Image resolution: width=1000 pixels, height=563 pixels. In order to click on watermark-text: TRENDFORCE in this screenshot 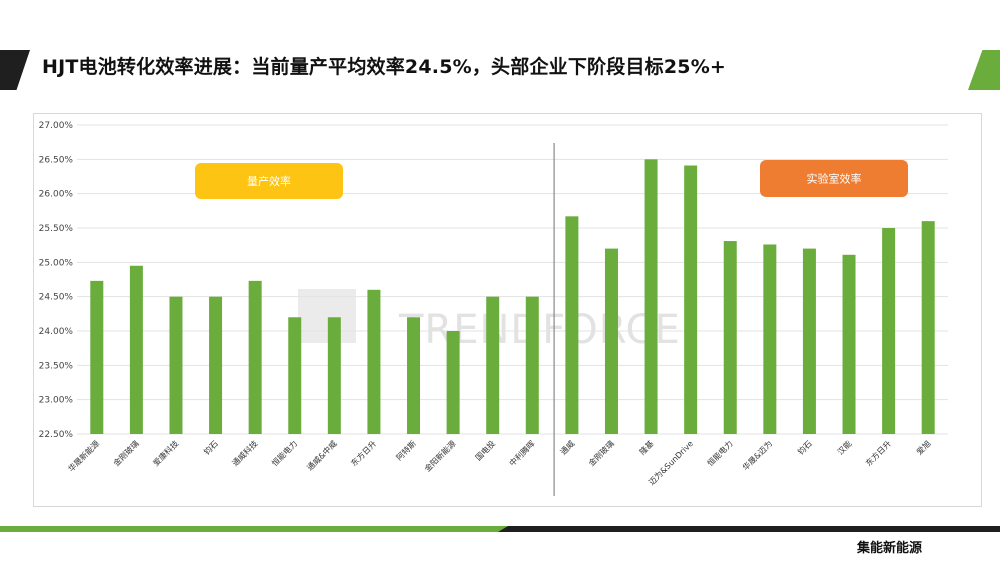, I will do `click(539, 330)`.